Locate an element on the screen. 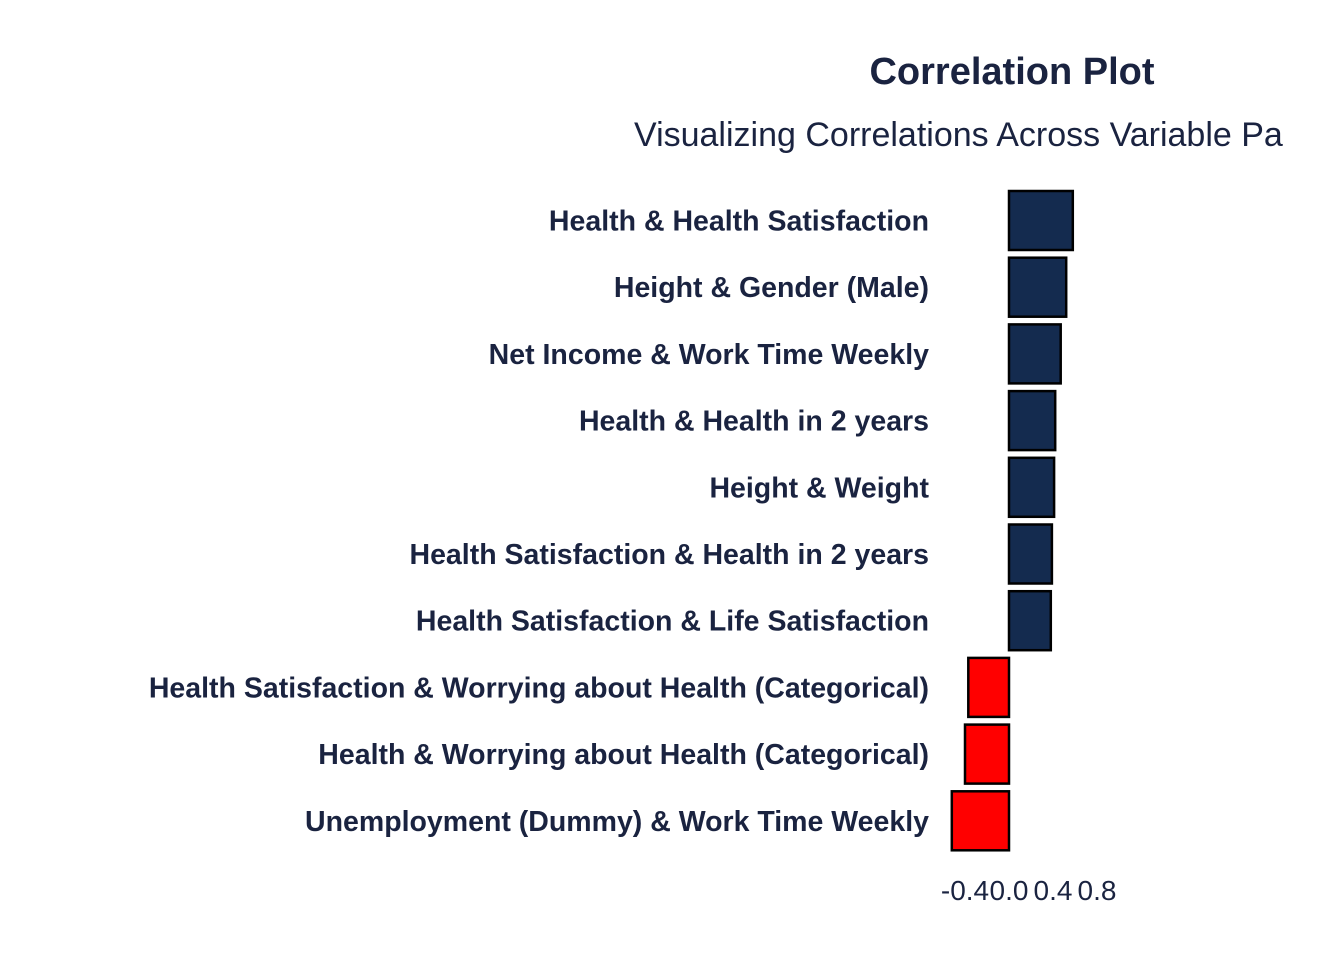 This screenshot has width=1344, height=960. chart-title: Correlation Plot is located at coordinates (1011, 72).